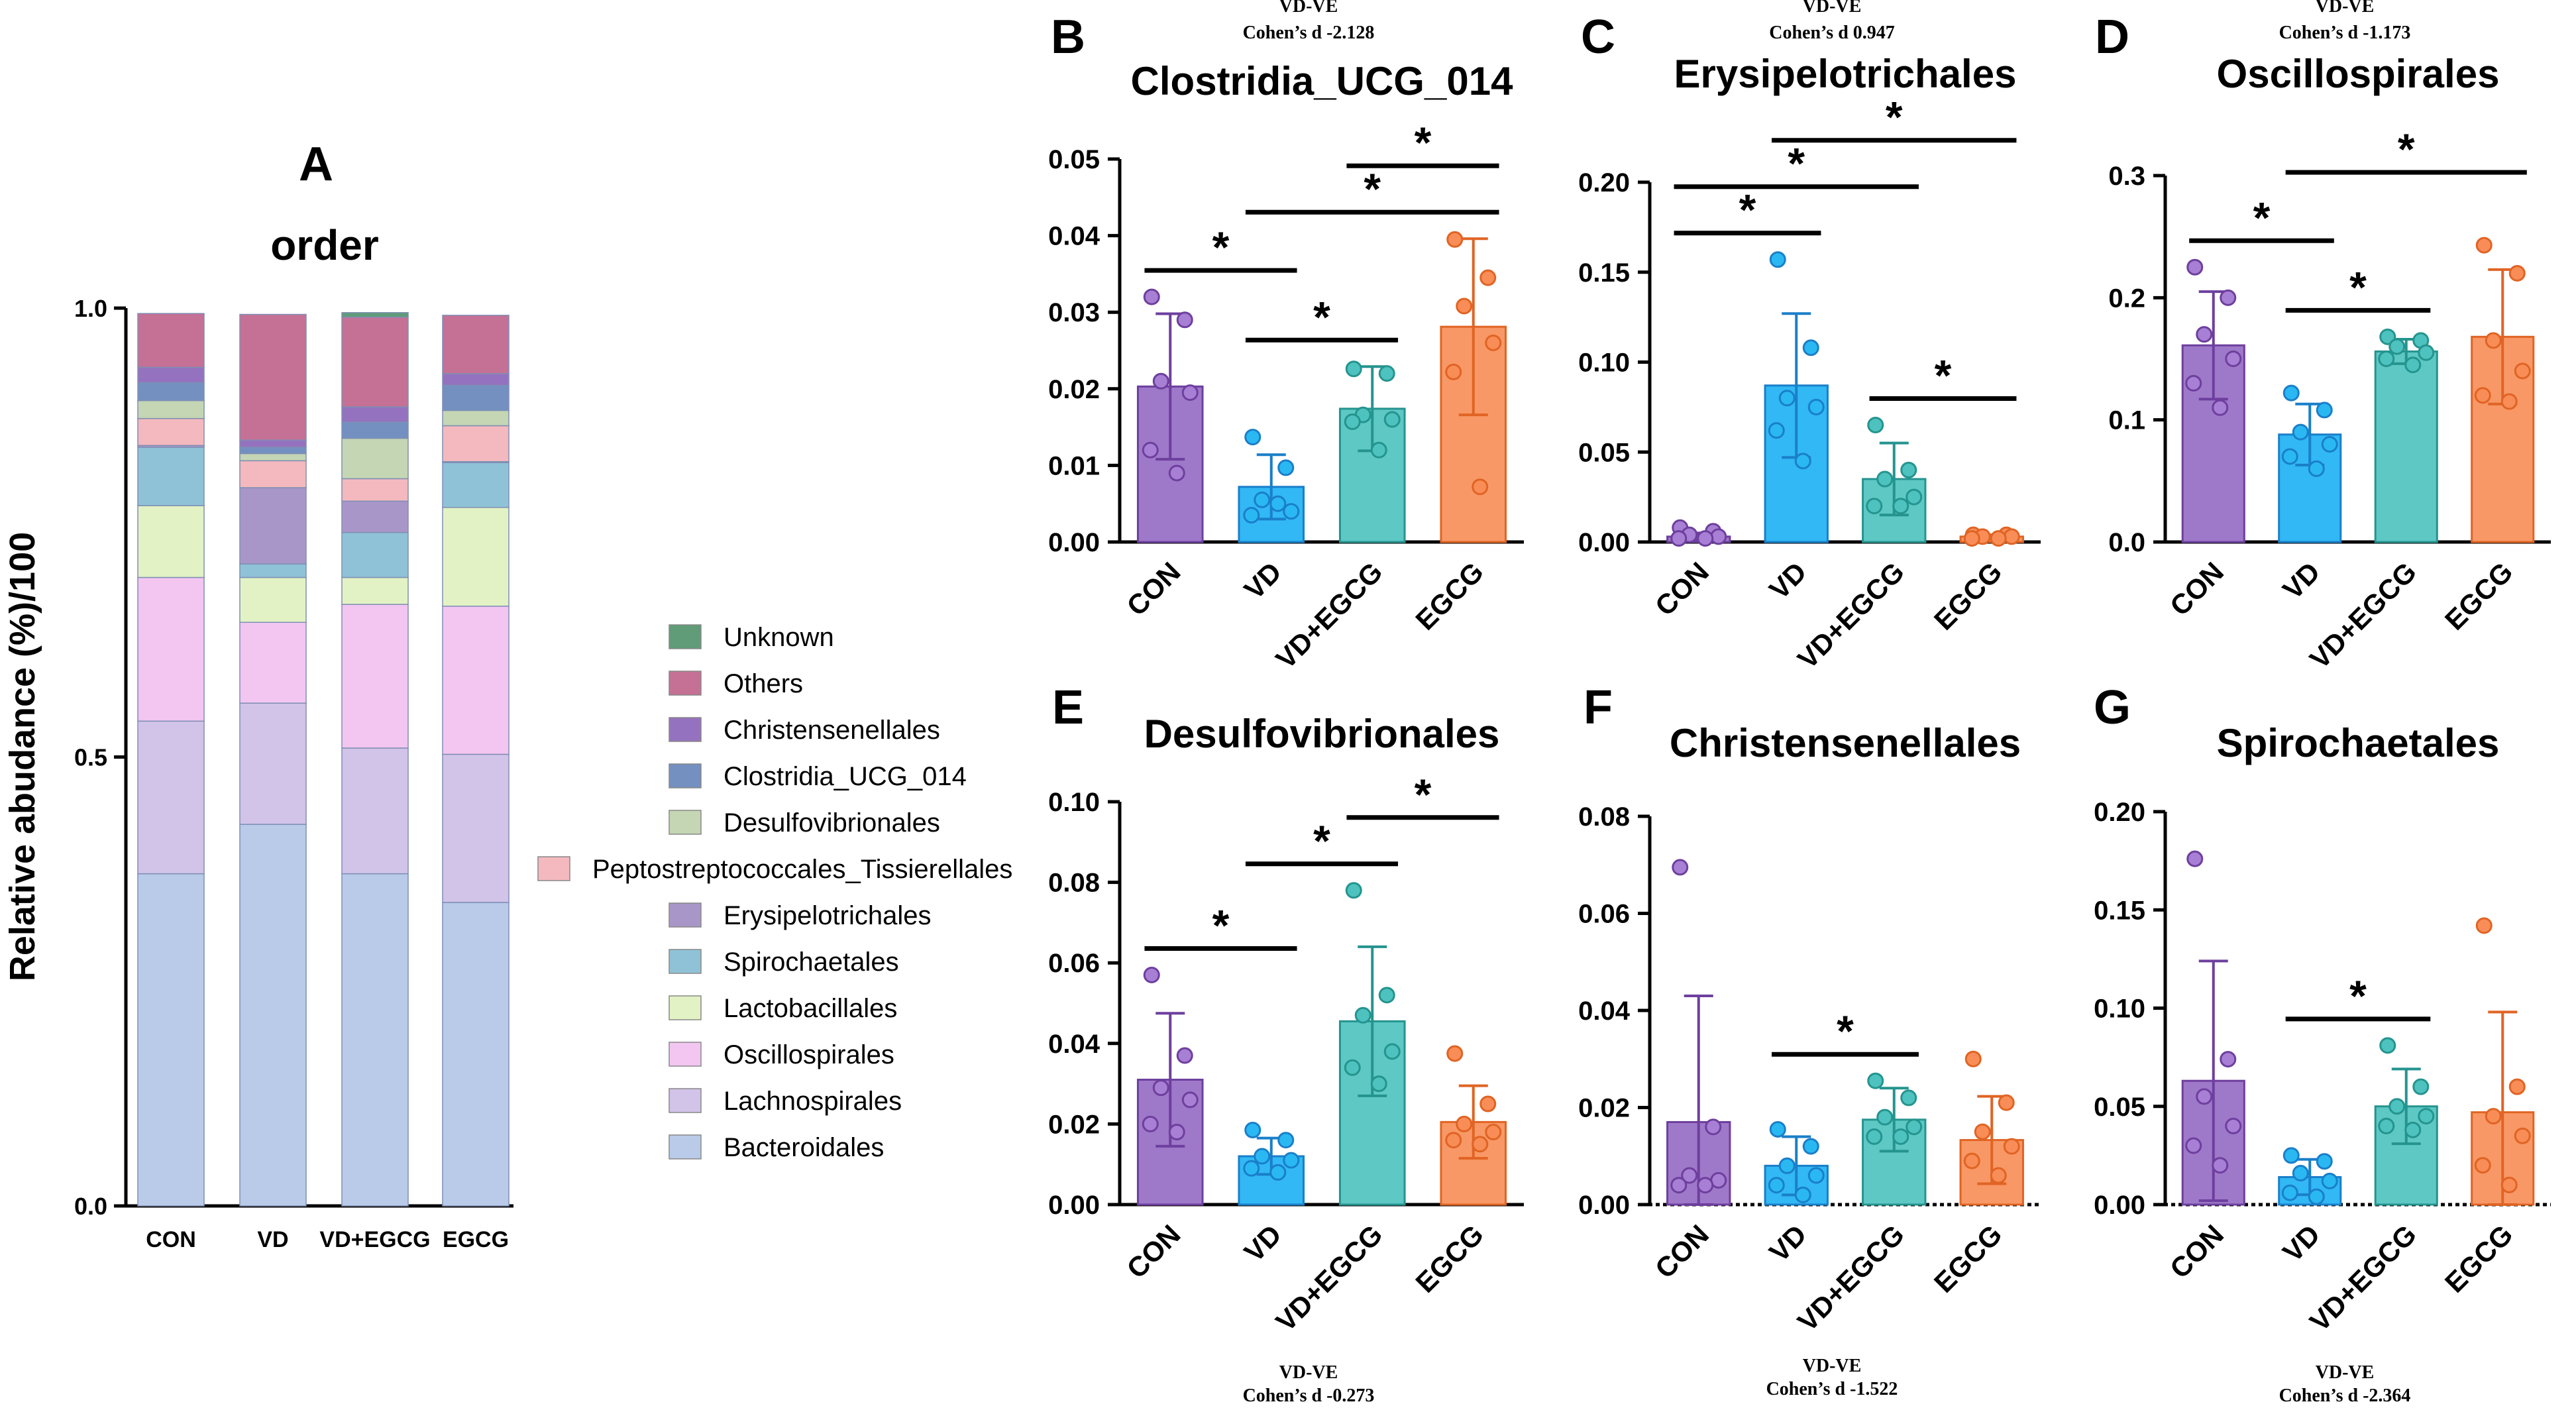 The image size is (2576, 1410). I want to click on panel-a-ytick-label: 1.0, so click(90, 308).